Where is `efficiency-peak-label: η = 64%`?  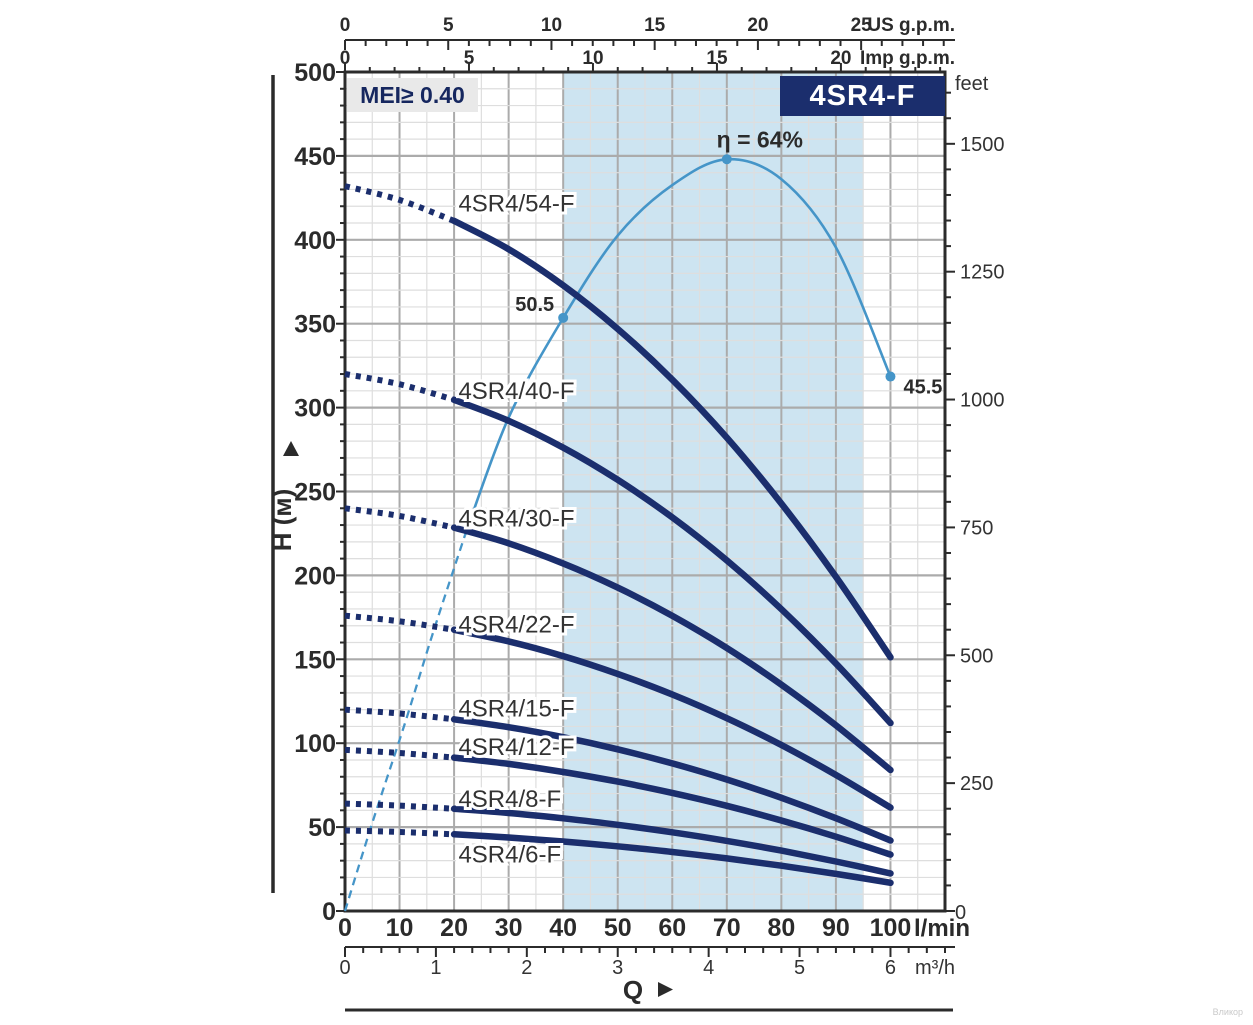
efficiency-peak-label: η = 64% is located at coordinates (760, 139).